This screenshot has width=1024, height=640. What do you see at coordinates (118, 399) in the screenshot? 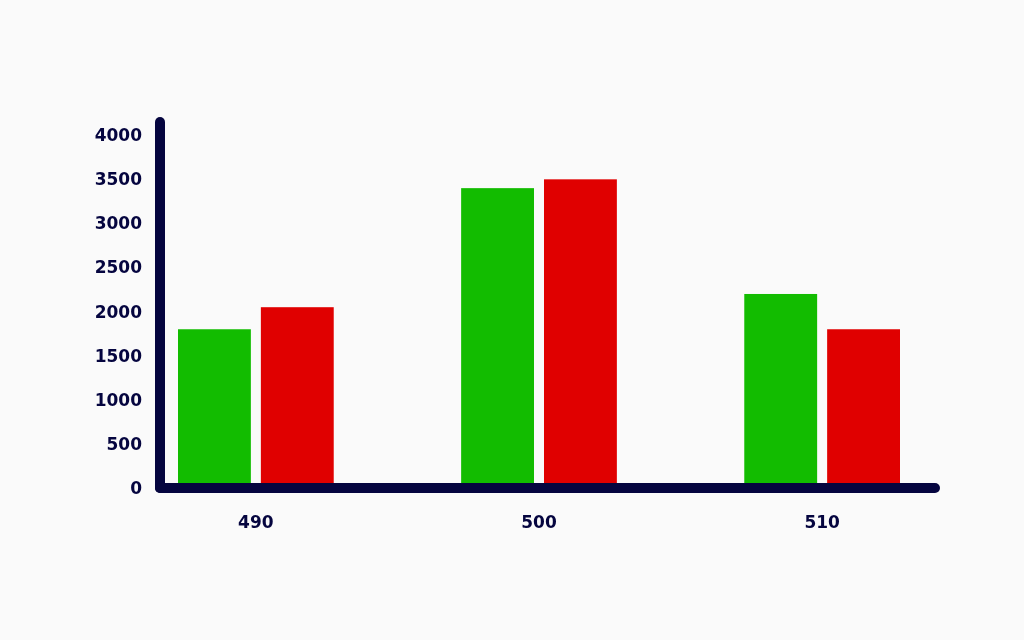
I see `y-tick-label: 1000` at bounding box center [118, 399].